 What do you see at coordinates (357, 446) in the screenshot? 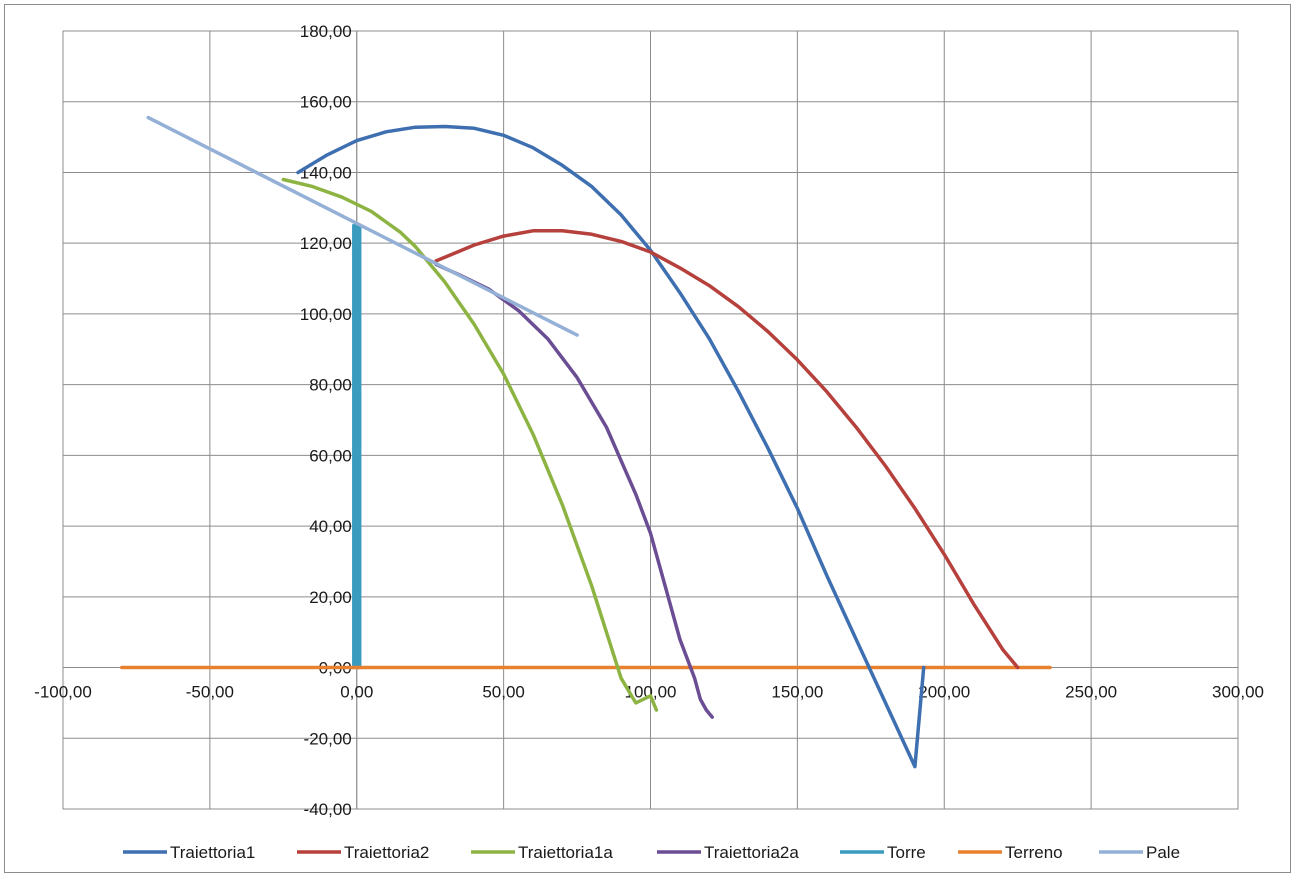
I see `series-line-torre` at bounding box center [357, 446].